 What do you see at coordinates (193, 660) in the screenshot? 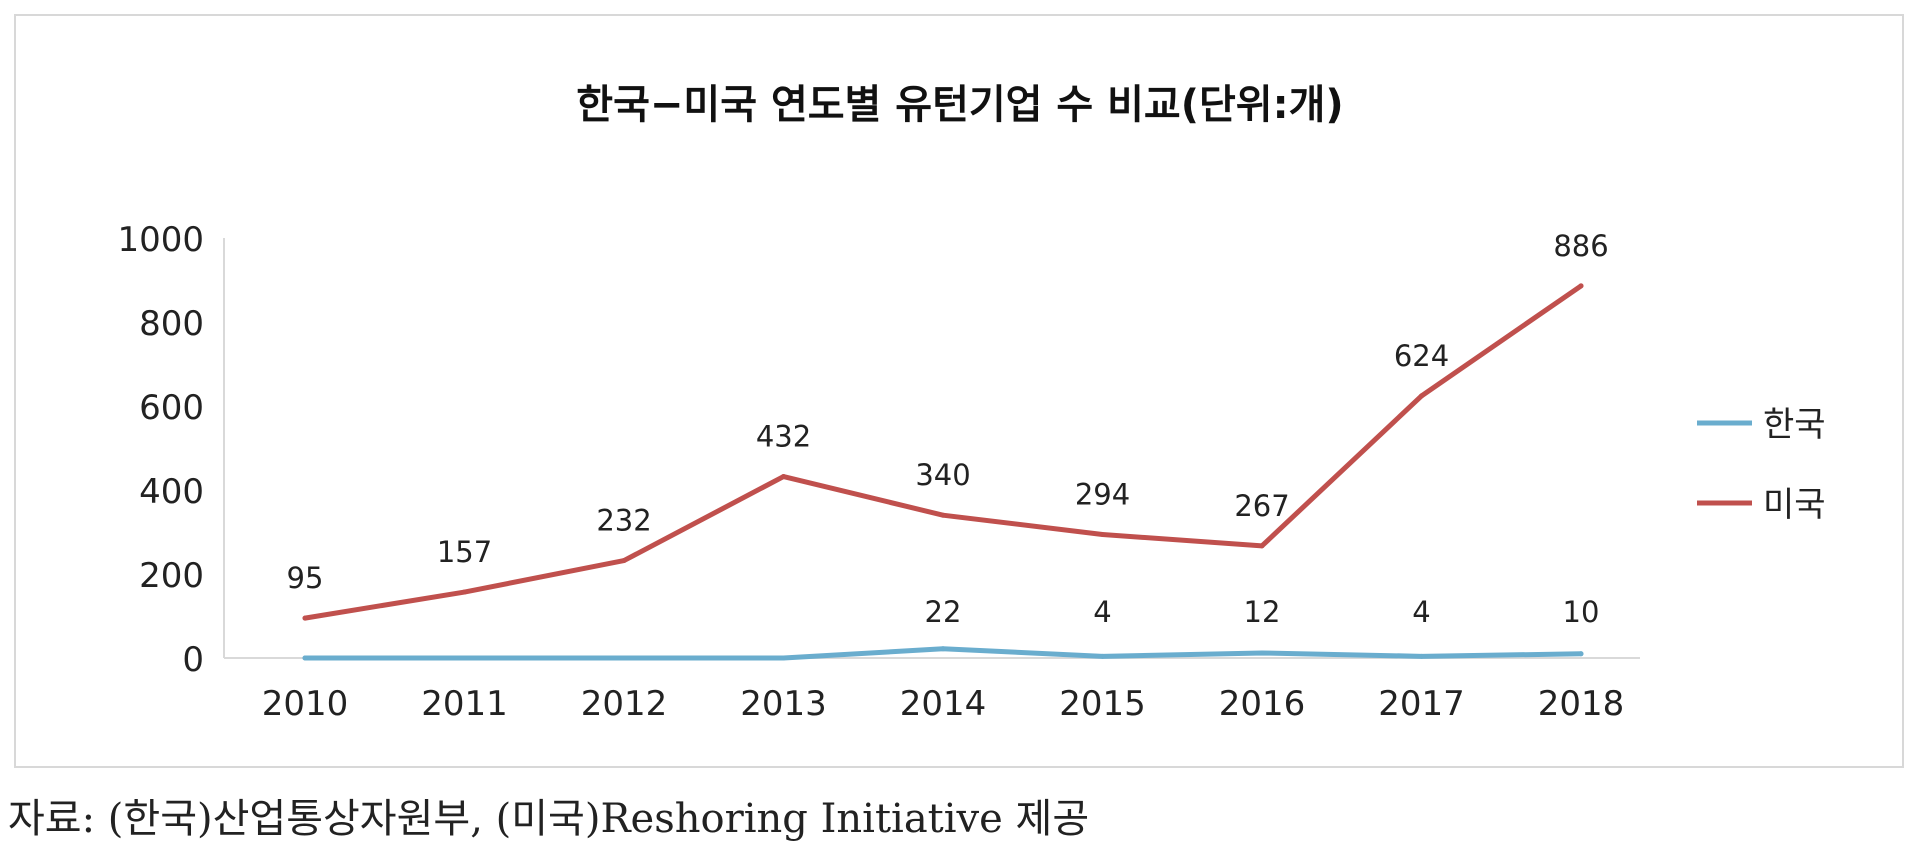
I see `y-tick-label: 0` at bounding box center [193, 660].